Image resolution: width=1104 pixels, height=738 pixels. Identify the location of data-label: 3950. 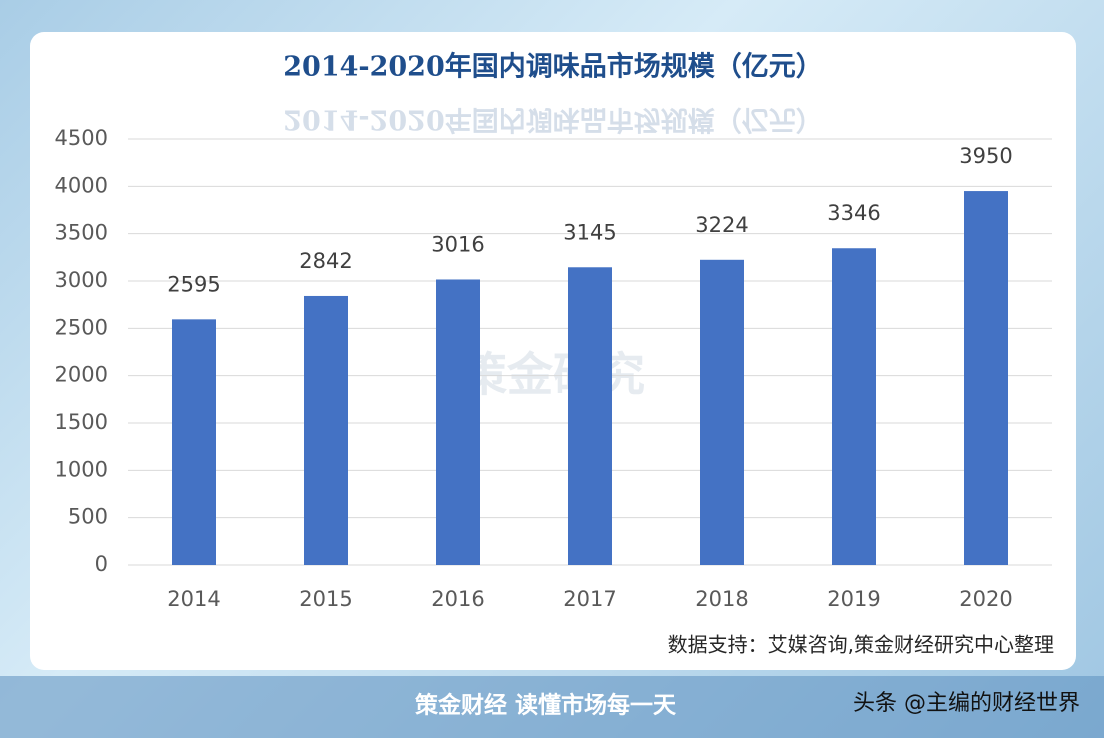
(985, 156).